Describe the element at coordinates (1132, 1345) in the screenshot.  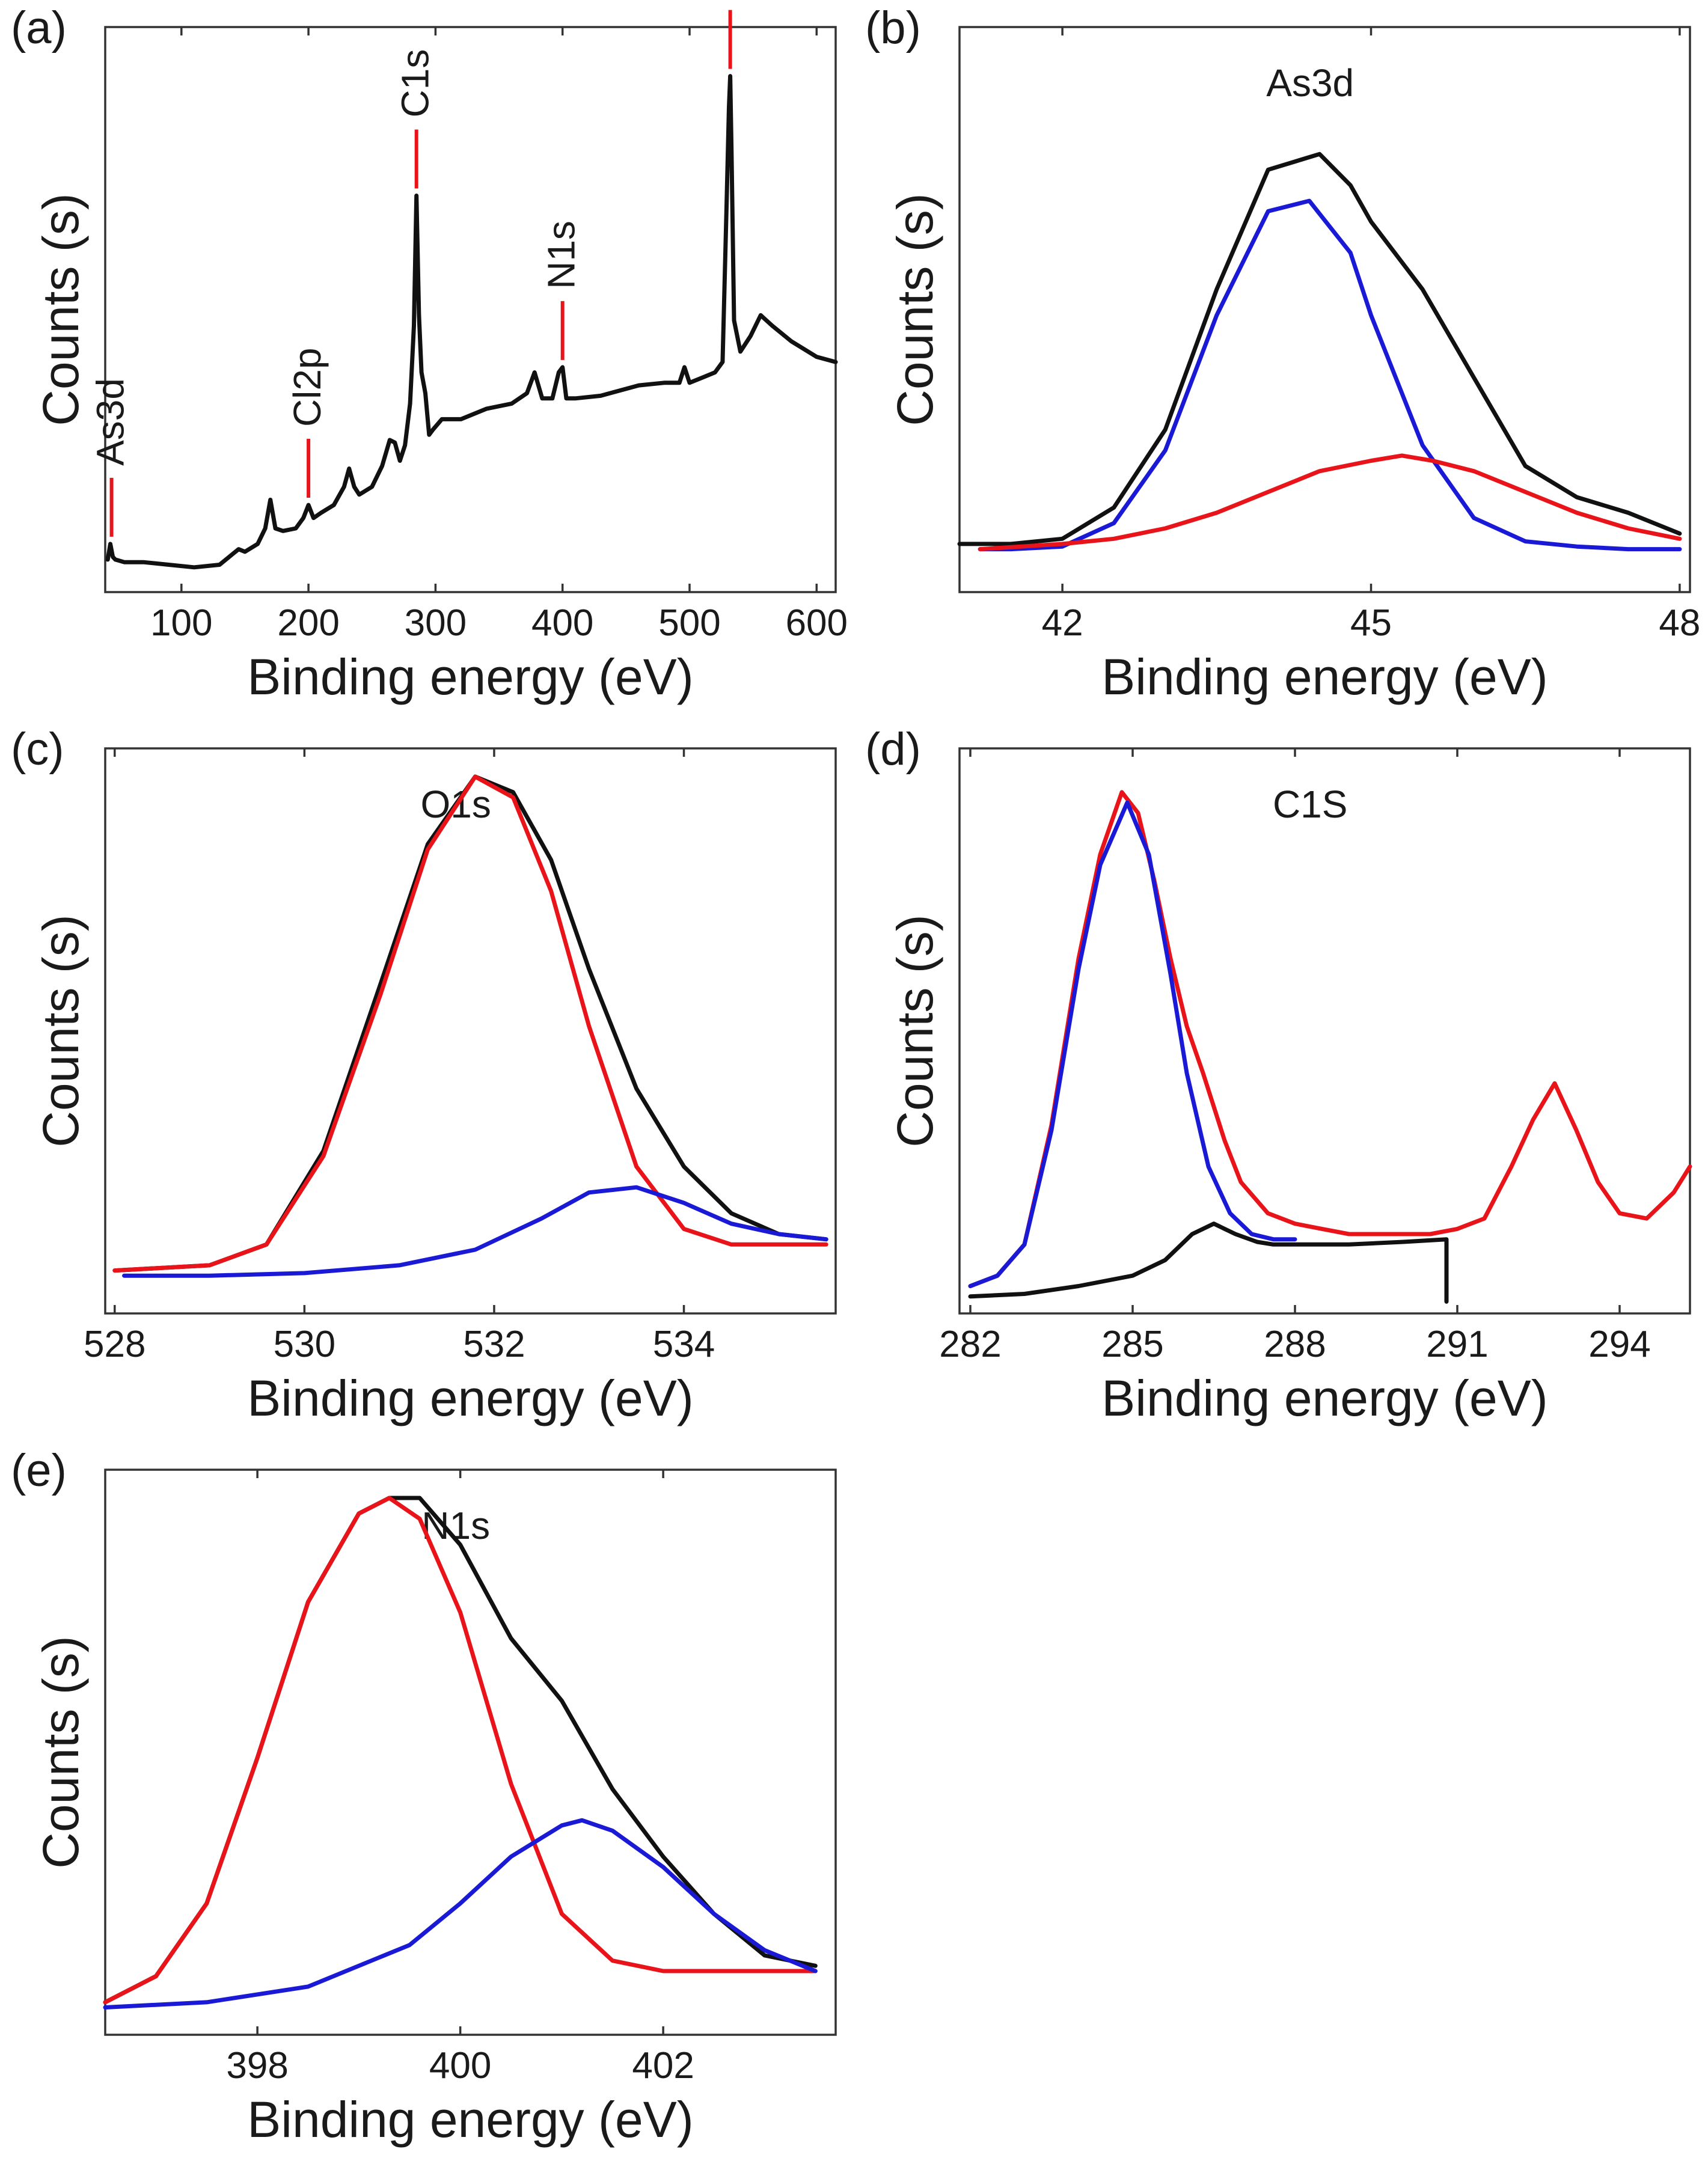
I see `x-tick-label: 285` at that location.